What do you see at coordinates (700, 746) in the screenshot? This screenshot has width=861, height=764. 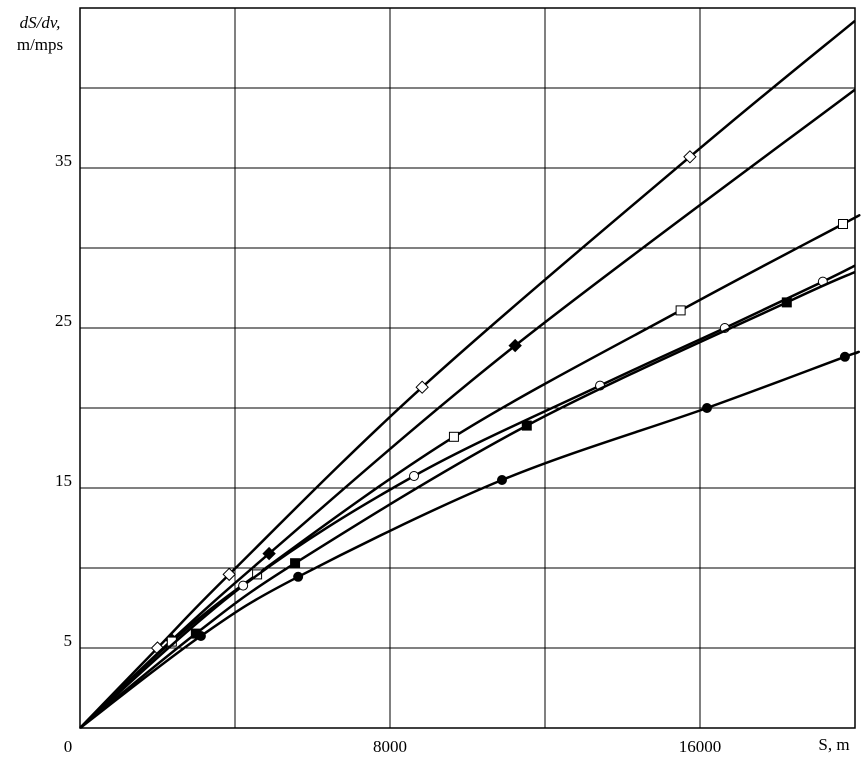 I see `x-tick-label: 16000` at bounding box center [700, 746].